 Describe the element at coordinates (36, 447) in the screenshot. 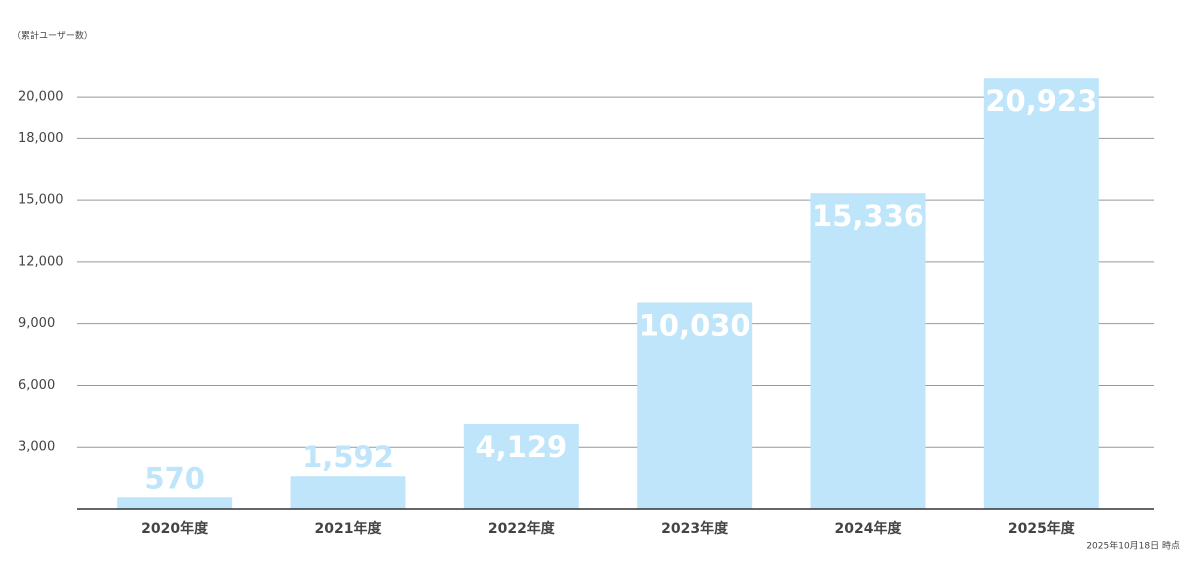

I see `y-tick-label: 3,000` at that location.